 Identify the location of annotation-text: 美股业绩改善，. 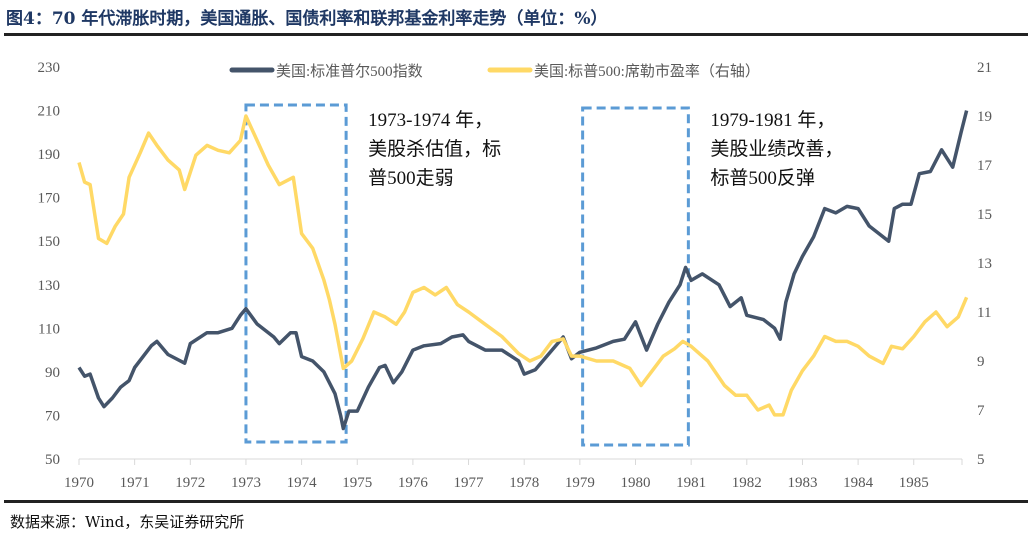
(776, 149).